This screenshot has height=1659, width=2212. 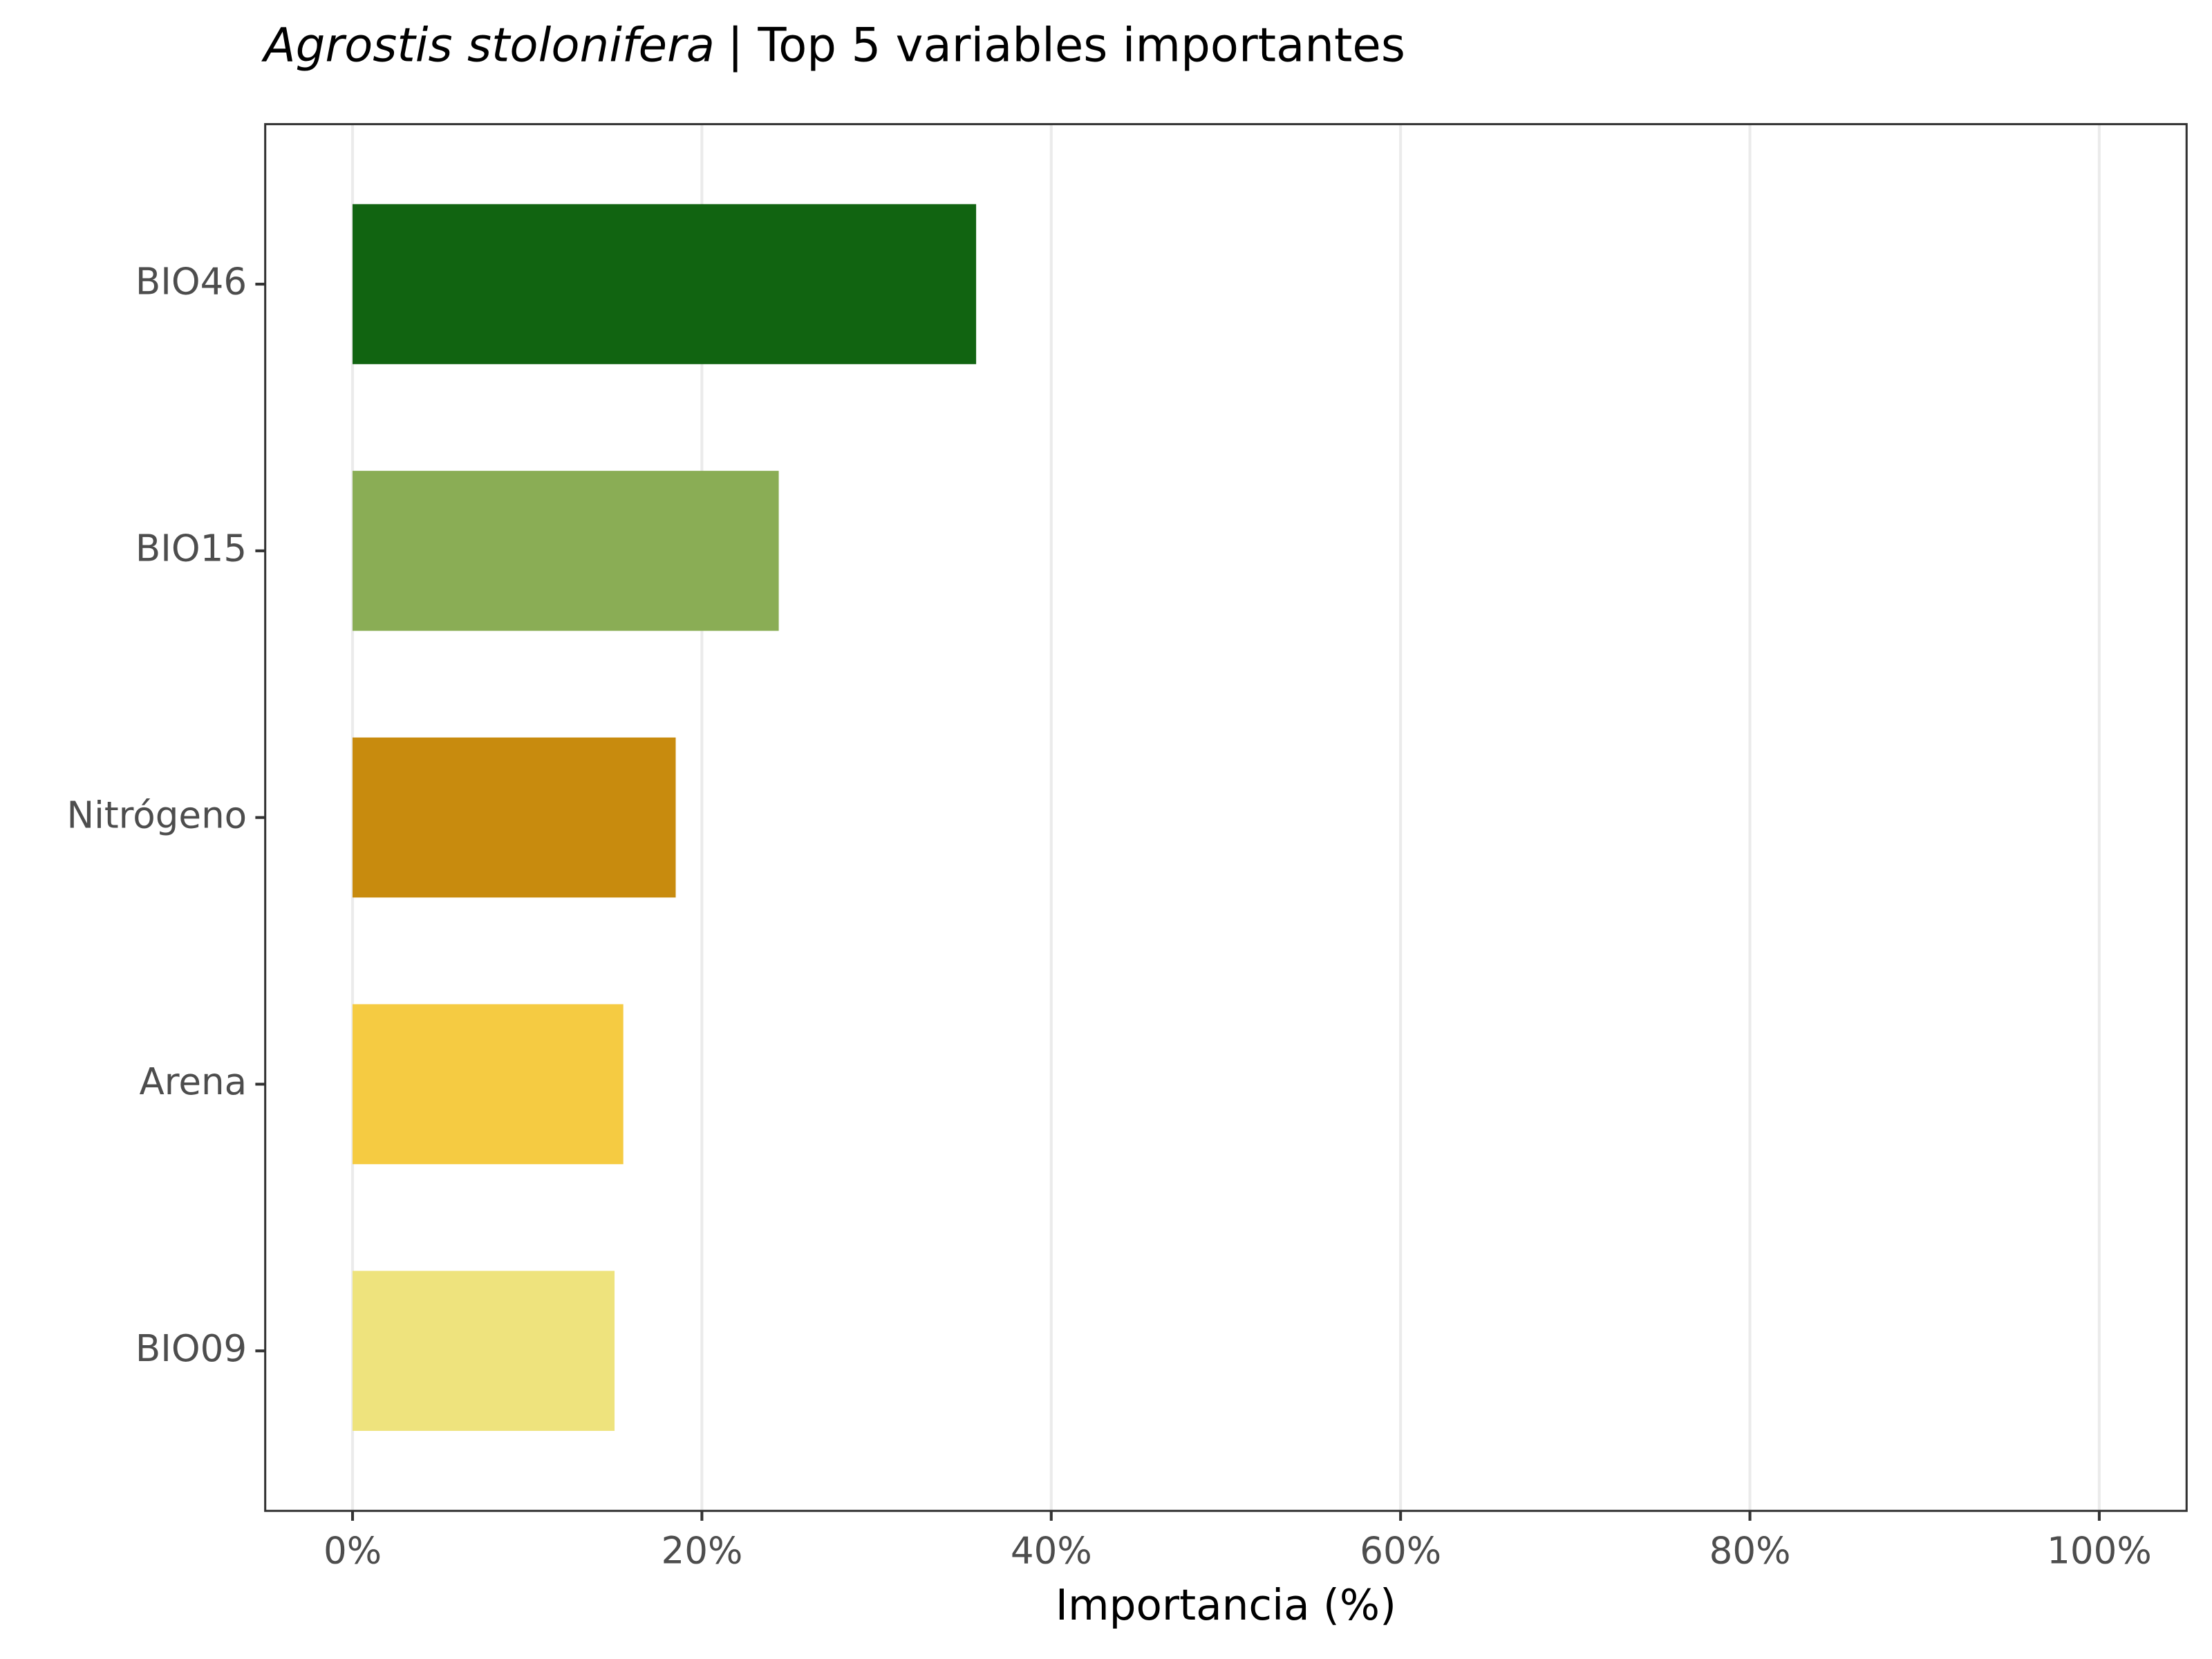 What do you see at coordinates (353, 1551) in the screenshot?
I see `x-tick-label: 0%` at bounding box center [353, 1551].